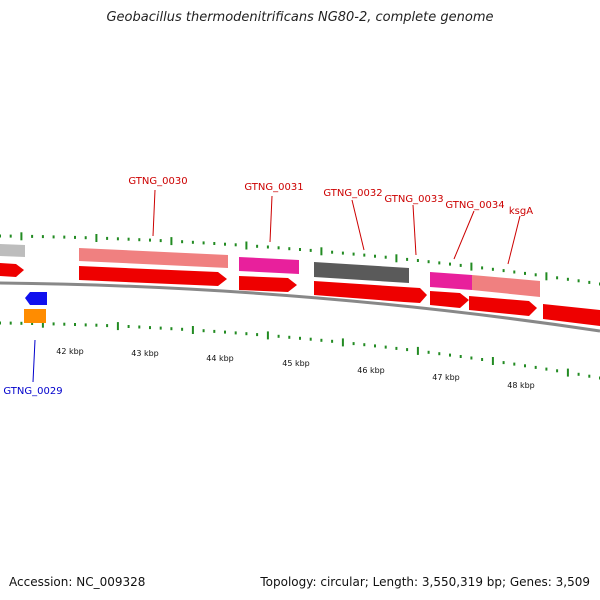 The height and width of the screenshot is (600, 600). I want to click on cds-arrow-right-edge, so click(571, 315).